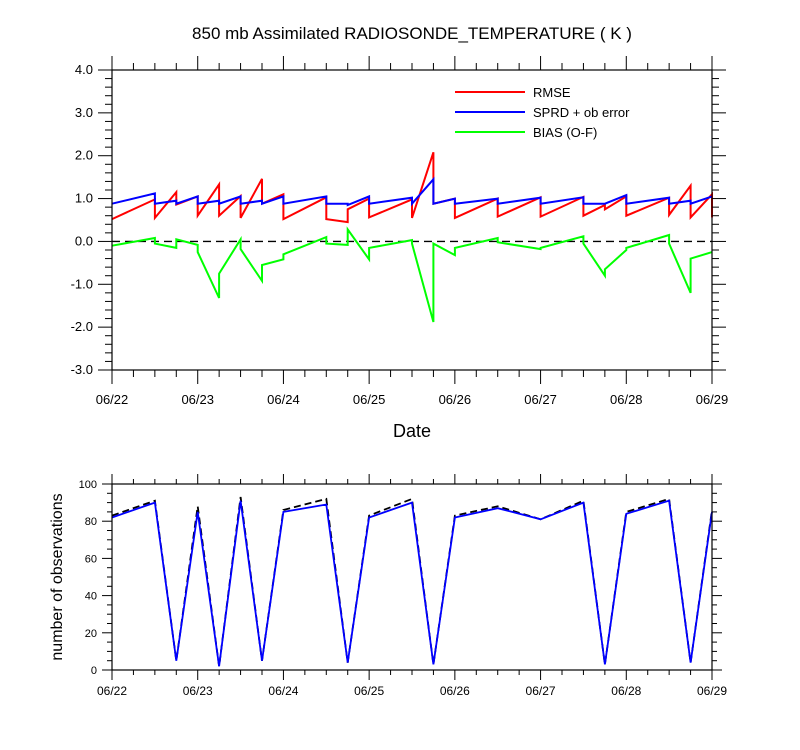  I want to click on y-tick-label: 40, so click(91, 597).